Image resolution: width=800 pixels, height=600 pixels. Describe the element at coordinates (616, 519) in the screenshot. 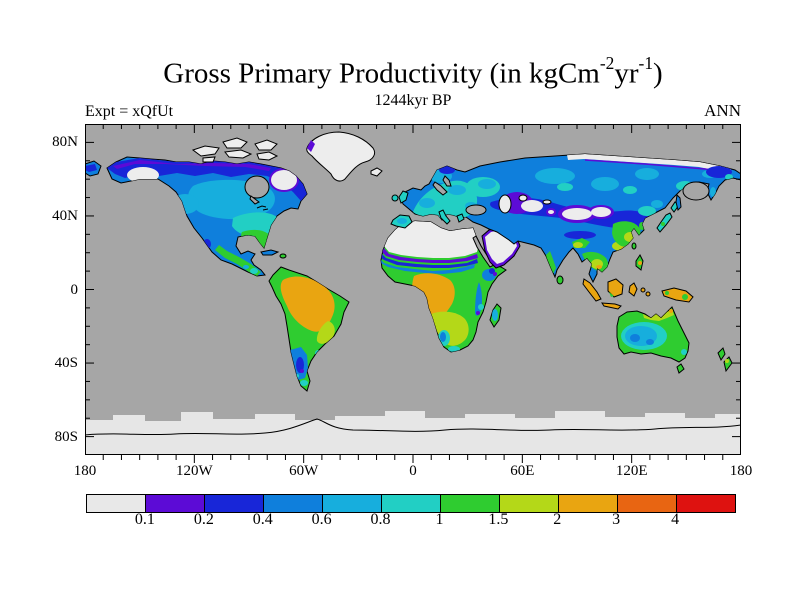

I see `colorbar-tick-label: 3` at that location.